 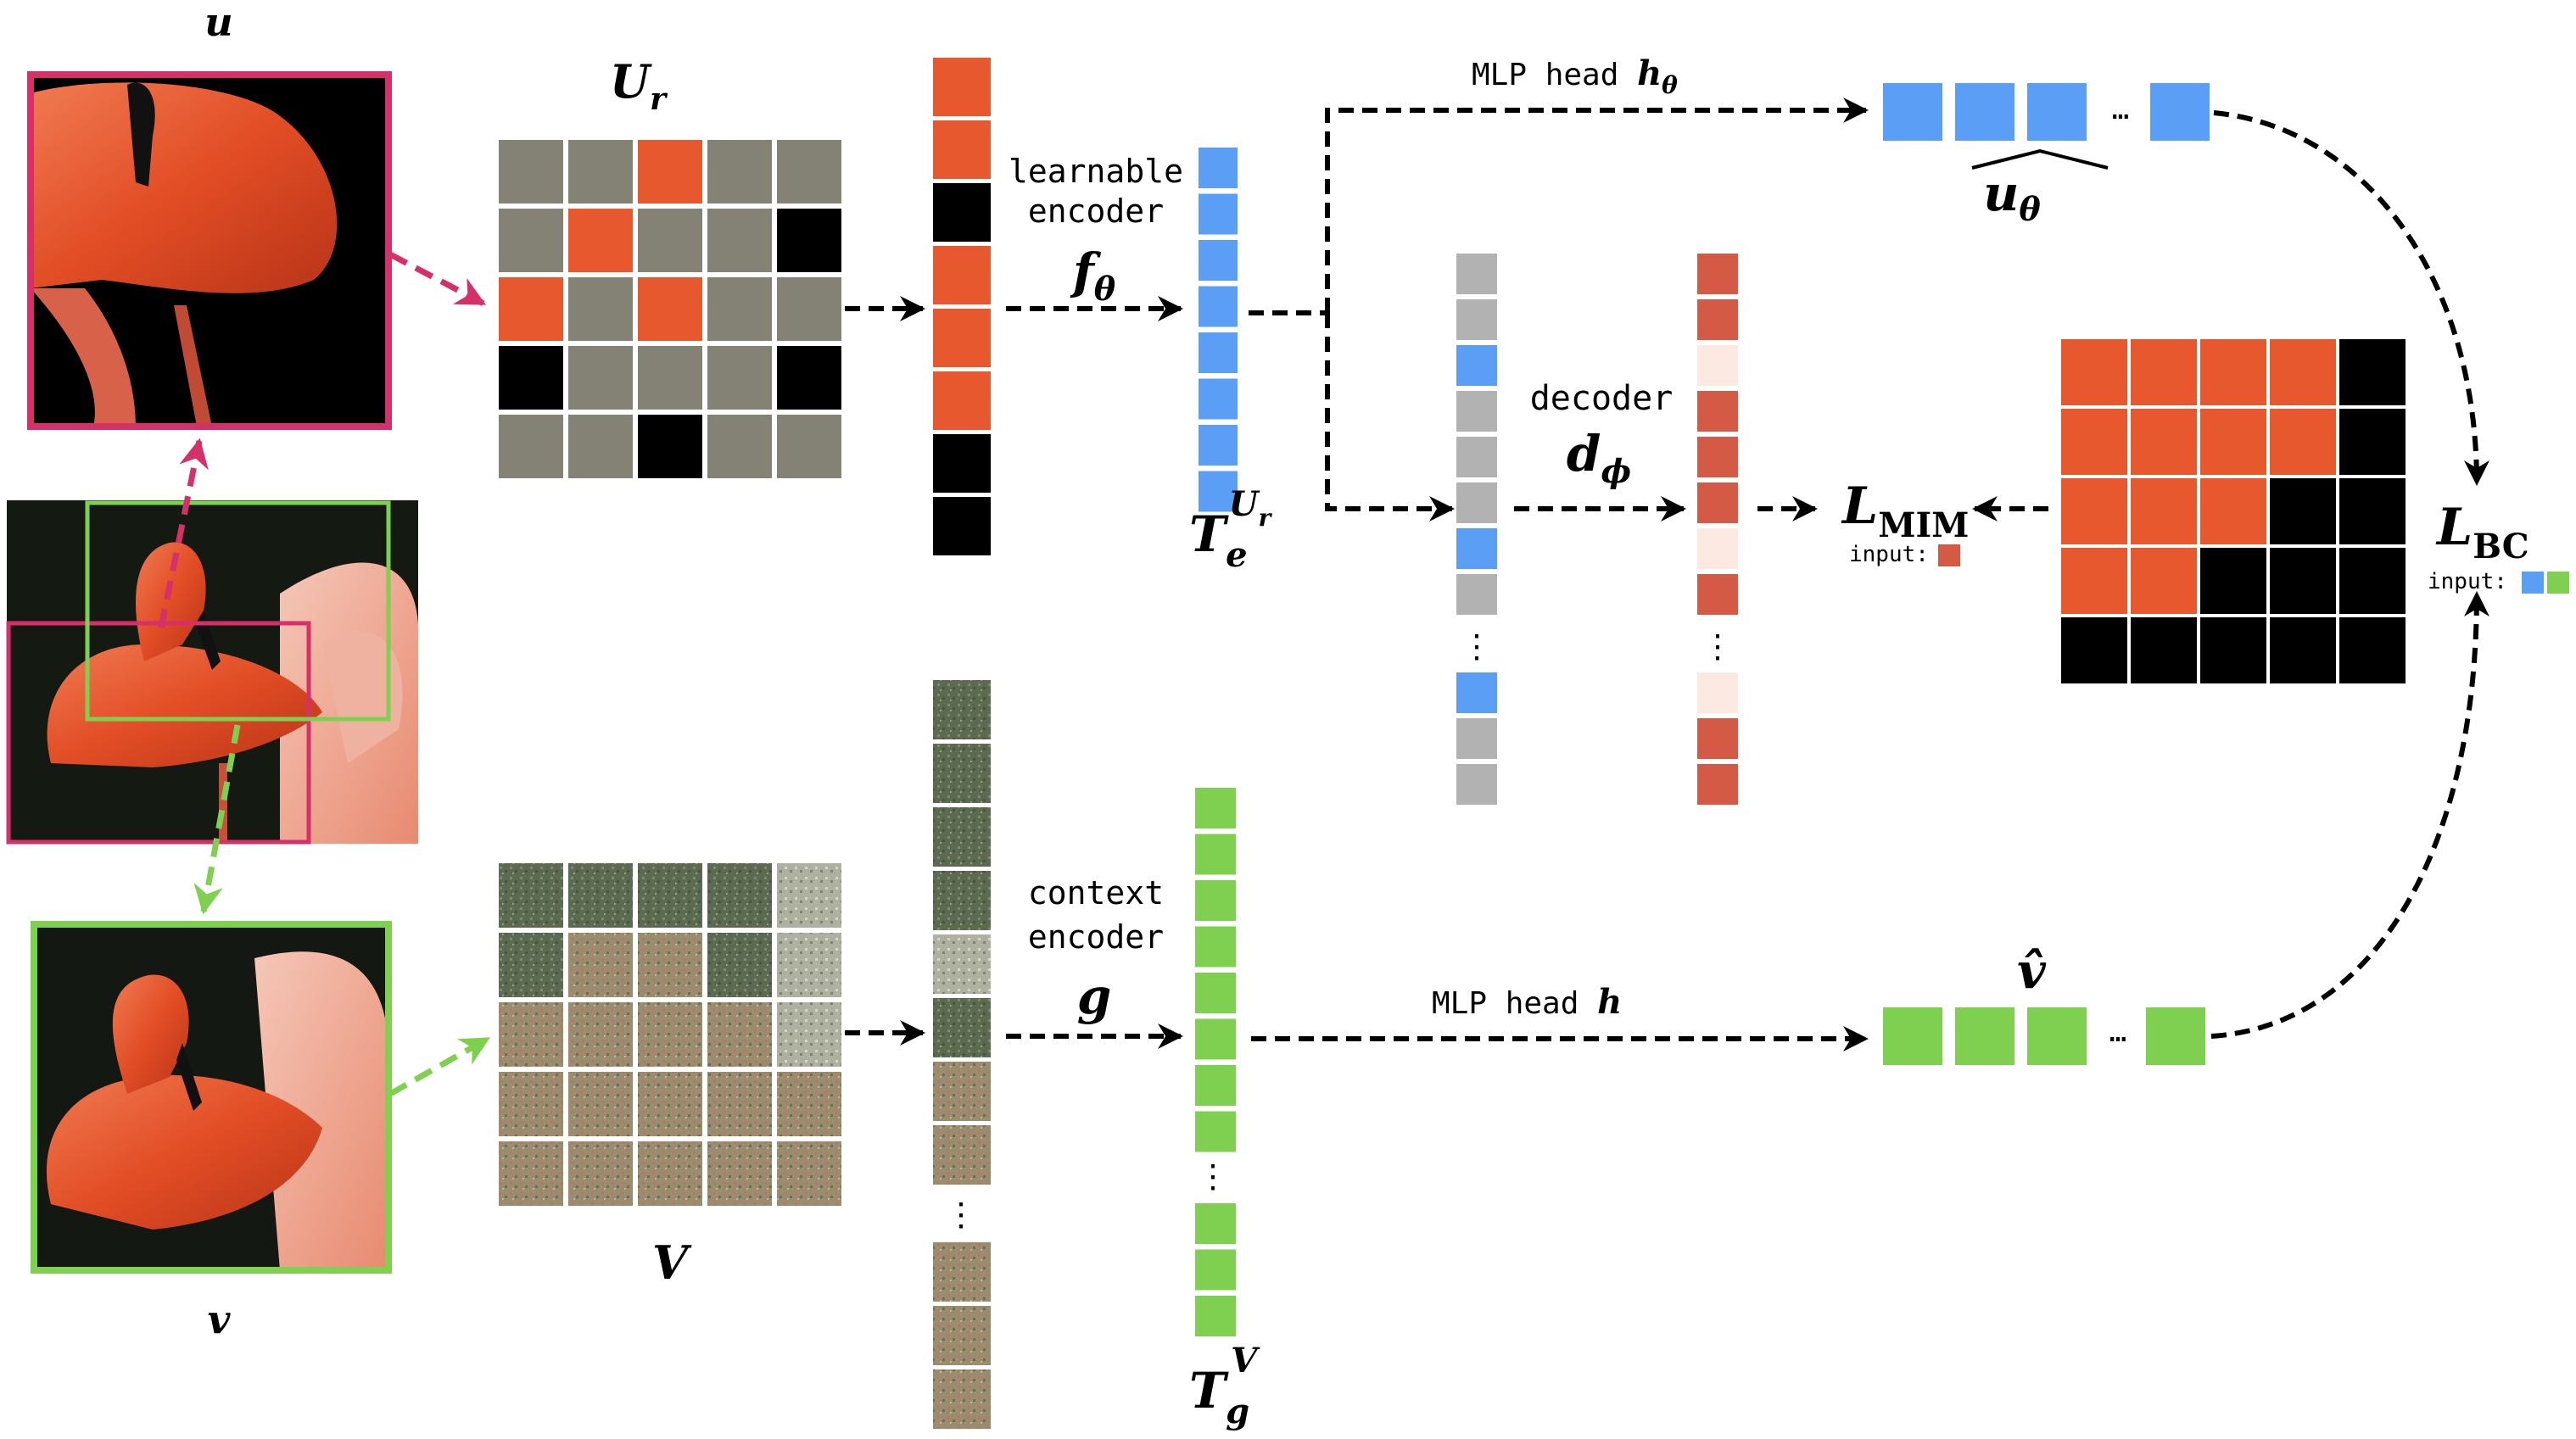 What do you see at coordinates (2467, 581) in the screenshot?
I see `l-bc-input-label: input:` at bounding box center [2467, 581].